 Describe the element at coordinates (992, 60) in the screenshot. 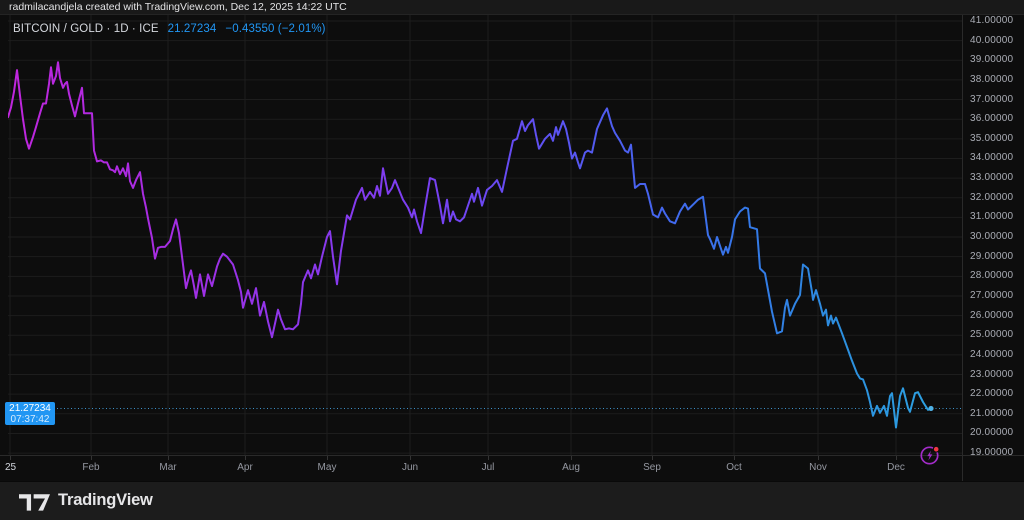

I see `price-tick-label: 39.00000` at that location.